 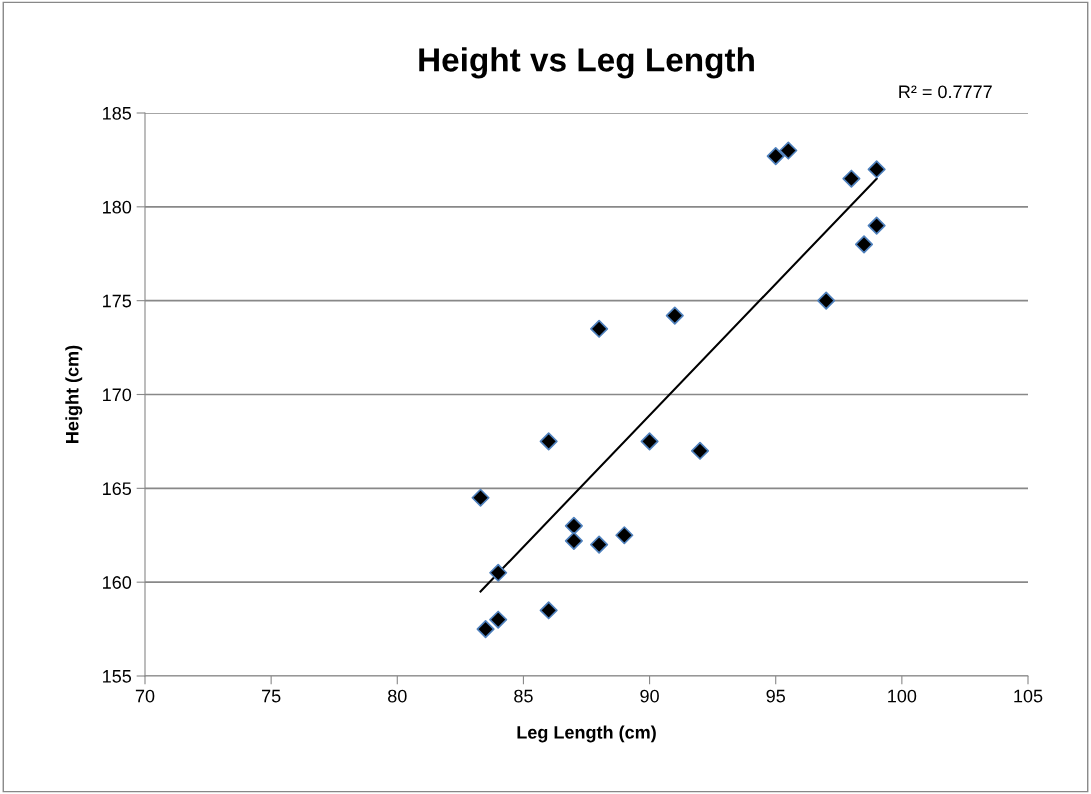 What do you see at coordinates (117, 301) in the screenshot?
I see `y-tick-label: 175` at bounding box center [117, 301].